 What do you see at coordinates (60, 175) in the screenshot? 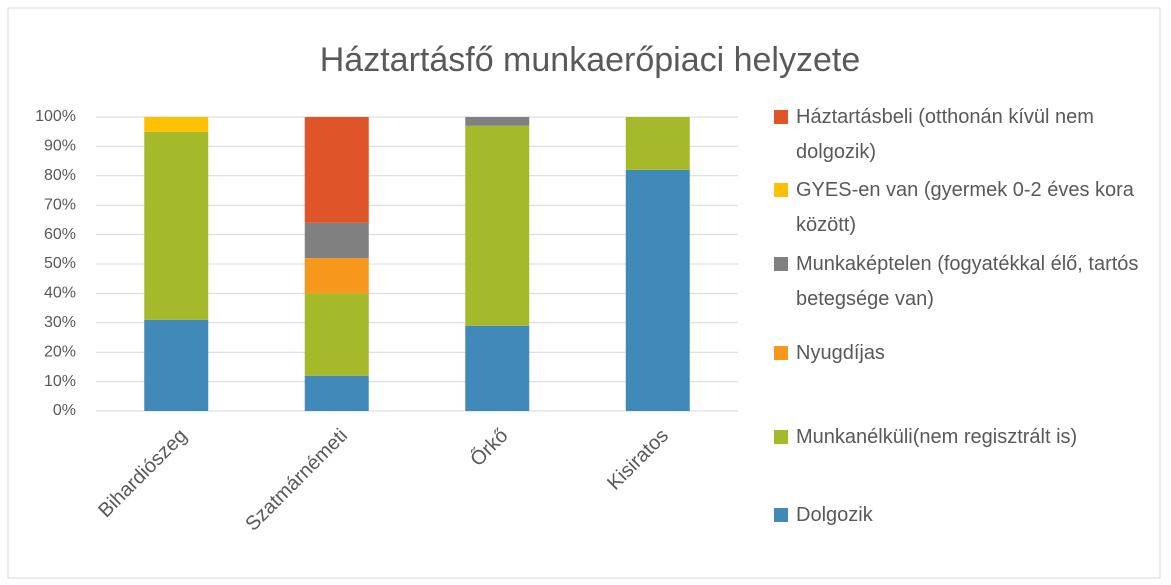
I see `y-tick-label: 80%` at bounding box center [60, 175].